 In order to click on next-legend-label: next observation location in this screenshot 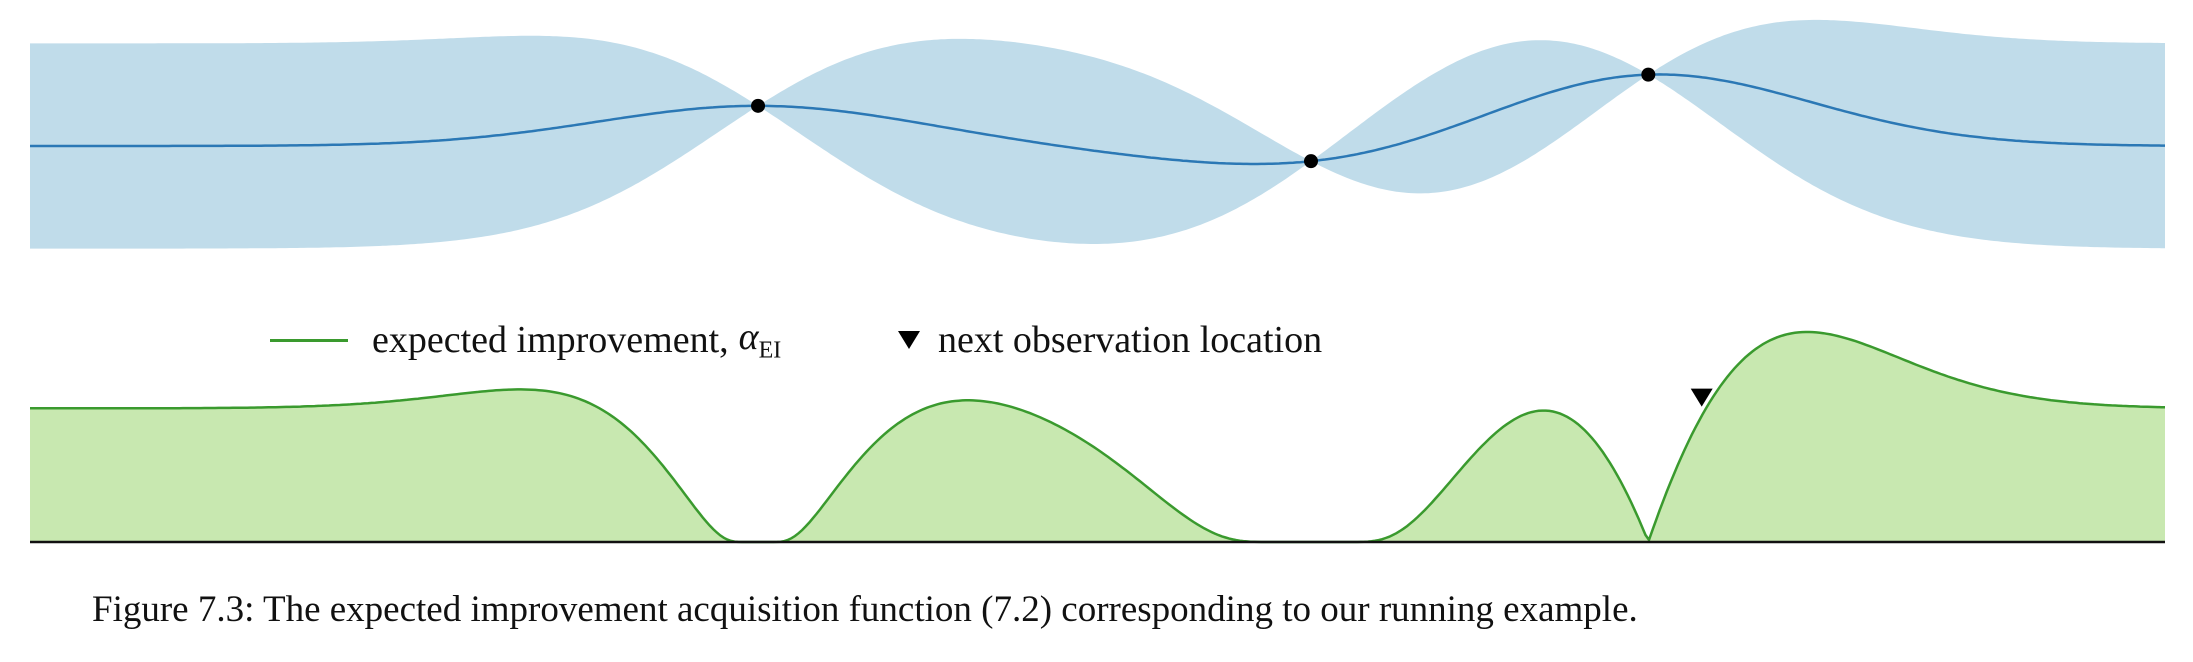, I will do `click(1130, 340)`.